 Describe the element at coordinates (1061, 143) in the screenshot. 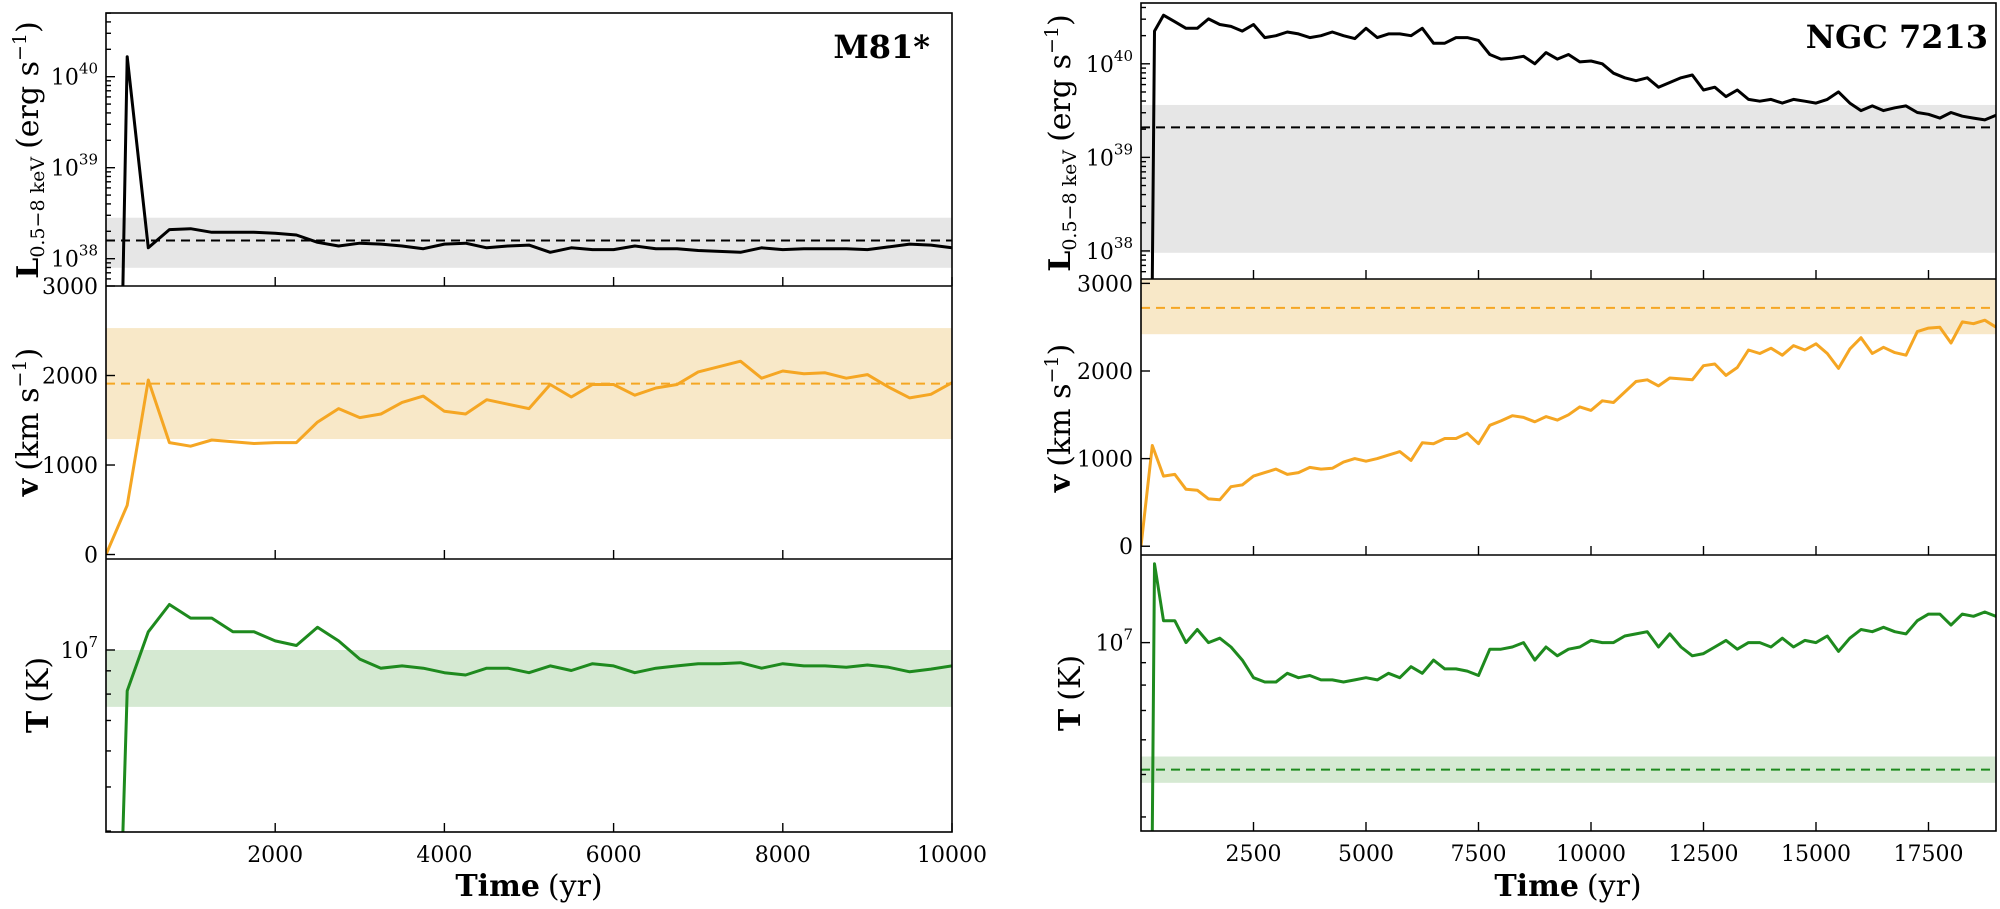

I see `ngc7213-luminosity-ylabel: L0.5−8 keV(erg s−1)` at that location.